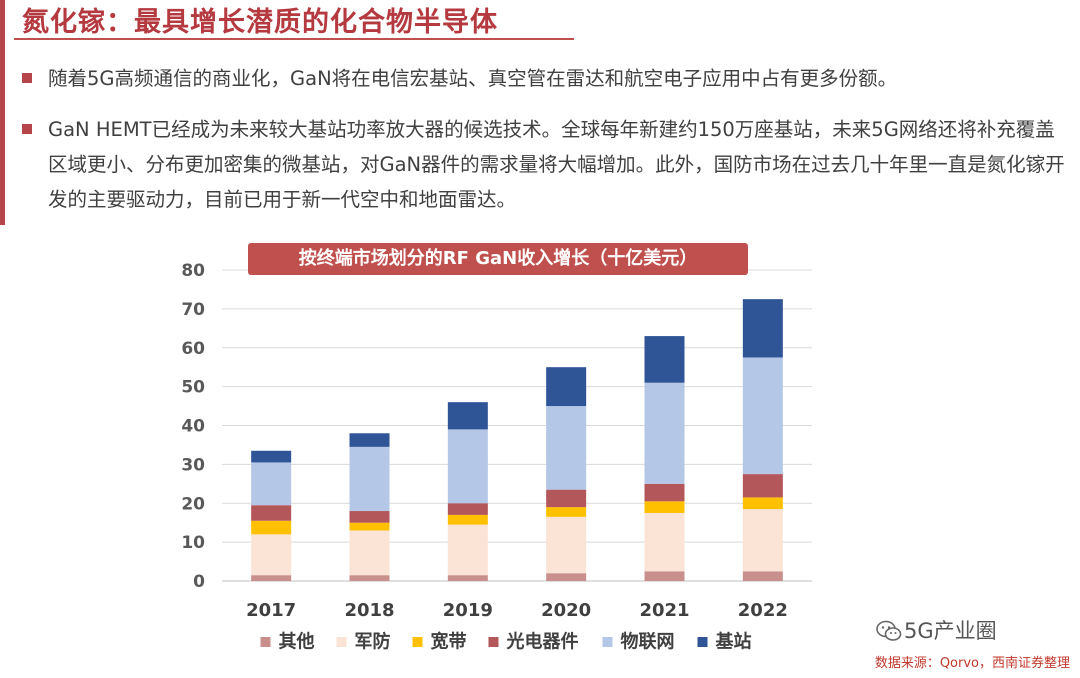 This screenshot has width=1080, height=678. What do you see at coordinates (373, 642) in the screenshot?
I see `legend-label: 军防` at bounding box center [373, 642].